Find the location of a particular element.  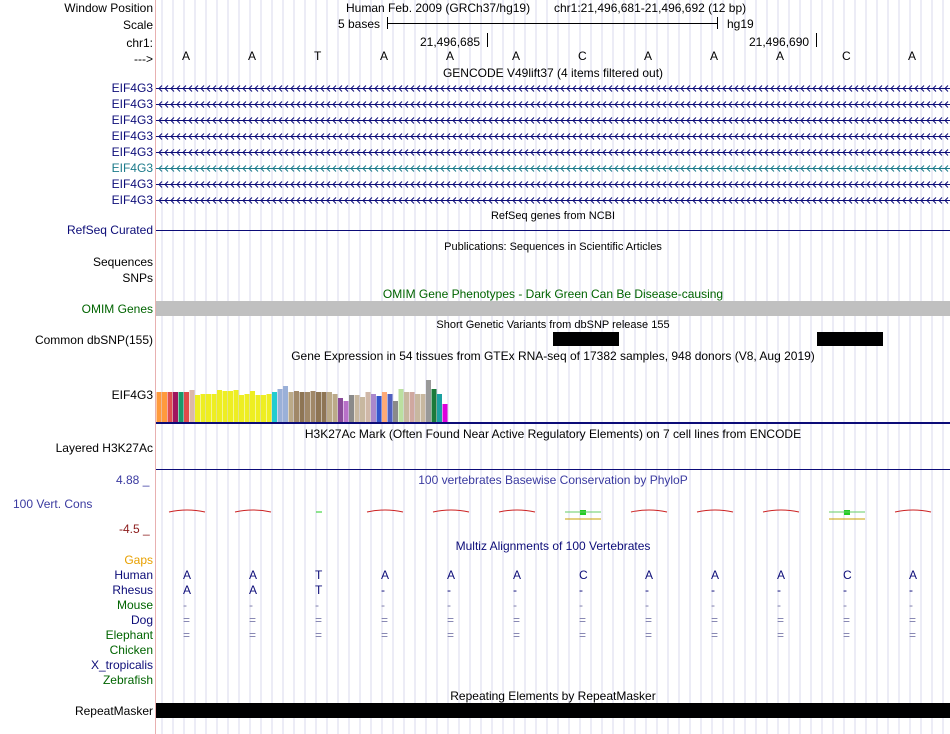

pubs-sequences-label: Sequences is located at coordinates (122, 262).